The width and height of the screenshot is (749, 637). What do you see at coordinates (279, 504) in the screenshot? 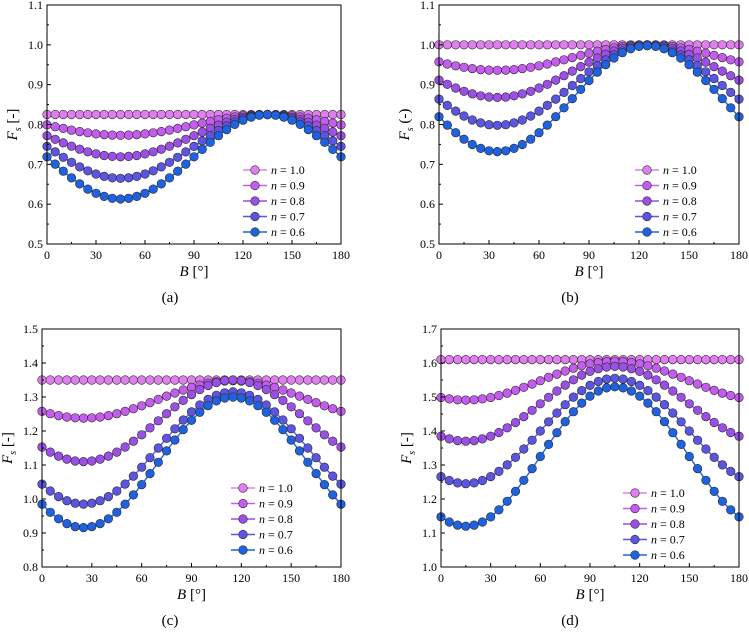
I see `legend-value: = 0.9` at bounding box center [279, 504].